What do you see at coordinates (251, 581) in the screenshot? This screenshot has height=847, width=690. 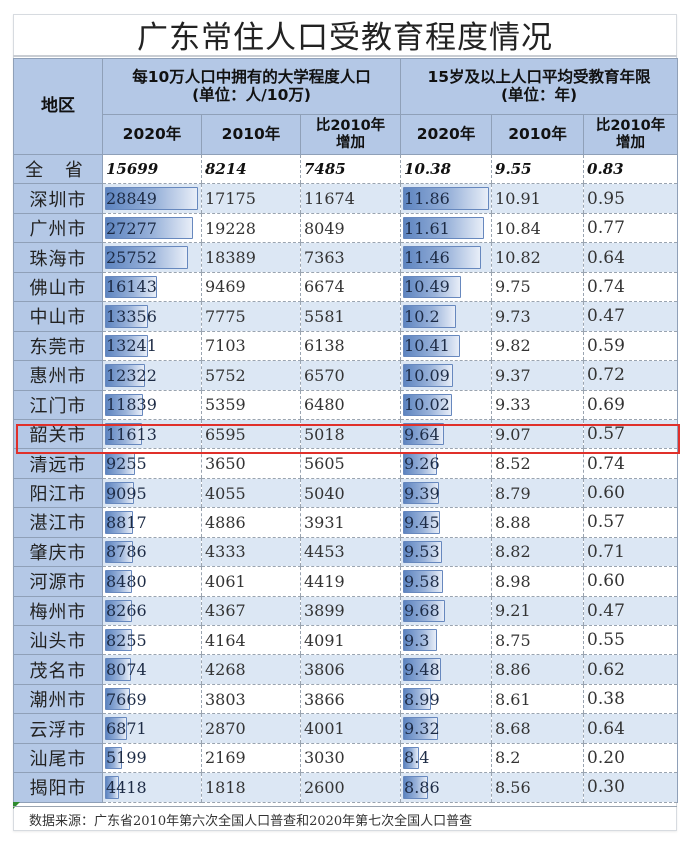 I see `university-2010-cell: 4061` at bounding box center [251, 581].